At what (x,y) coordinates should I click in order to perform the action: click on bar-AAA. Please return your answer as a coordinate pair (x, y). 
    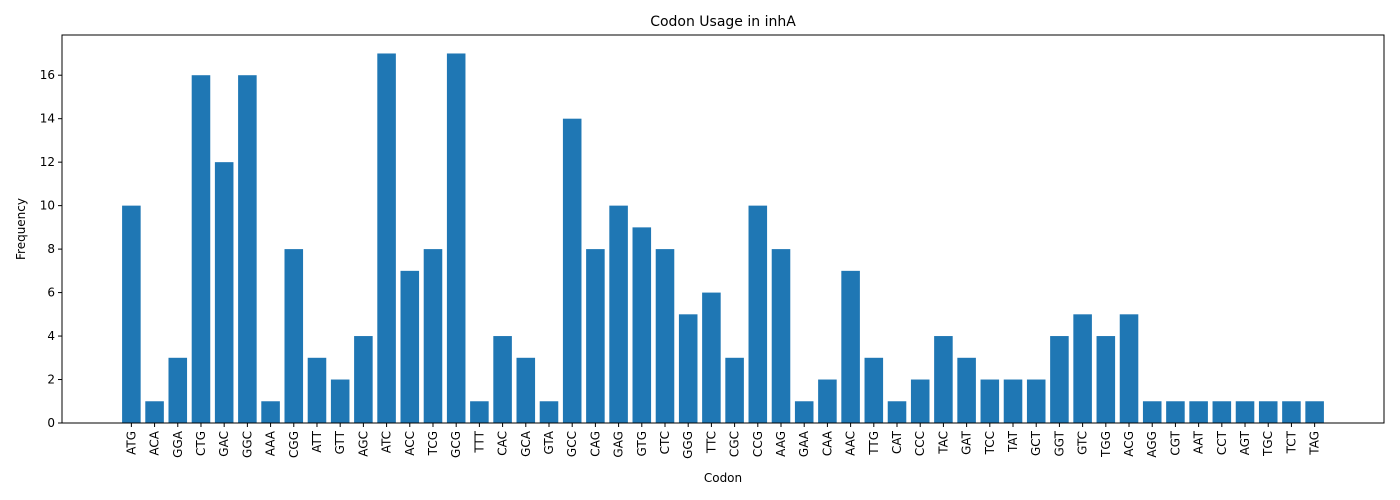
    Looking at the image, I should click on (270, 412).